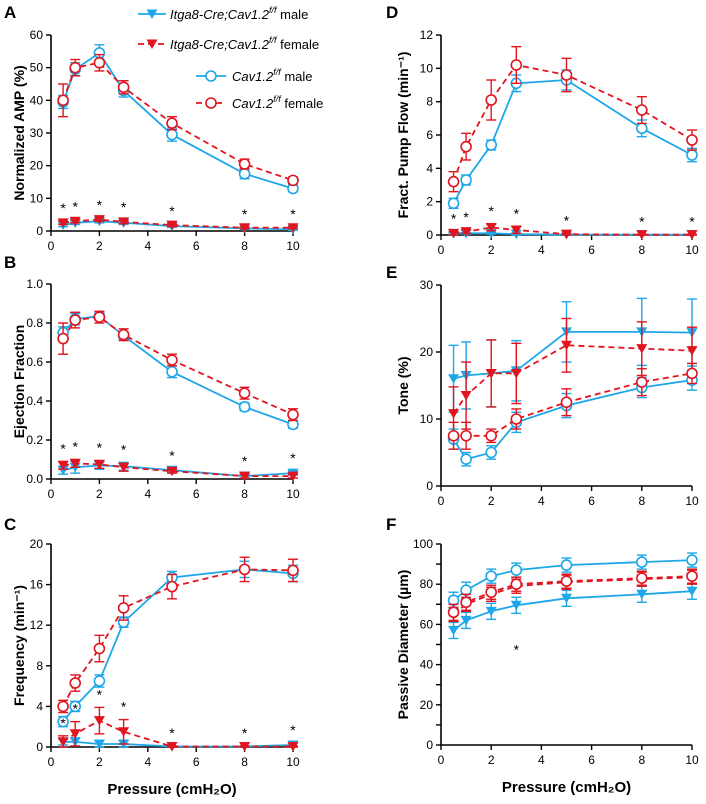  Describe the element at coordinates (34, 323) in the screenshot. I see `y-tick-label: 0.8` at that location.